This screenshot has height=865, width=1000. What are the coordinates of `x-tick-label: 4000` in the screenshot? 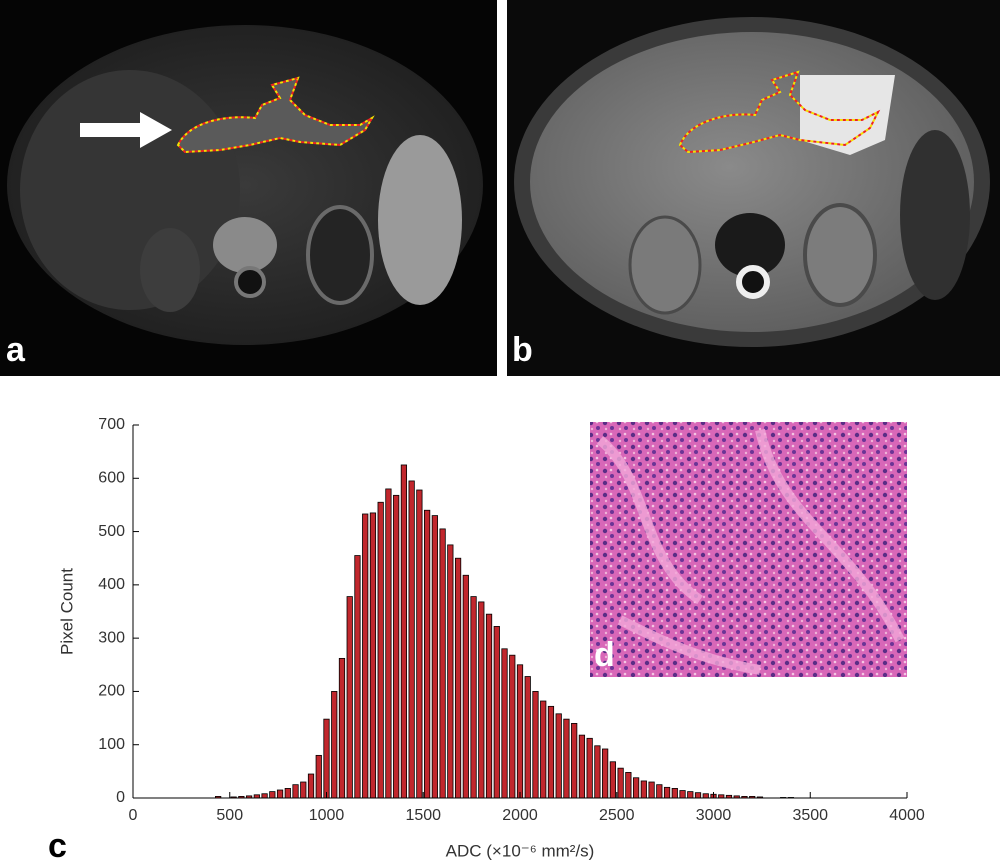 It's located at (907, 815).